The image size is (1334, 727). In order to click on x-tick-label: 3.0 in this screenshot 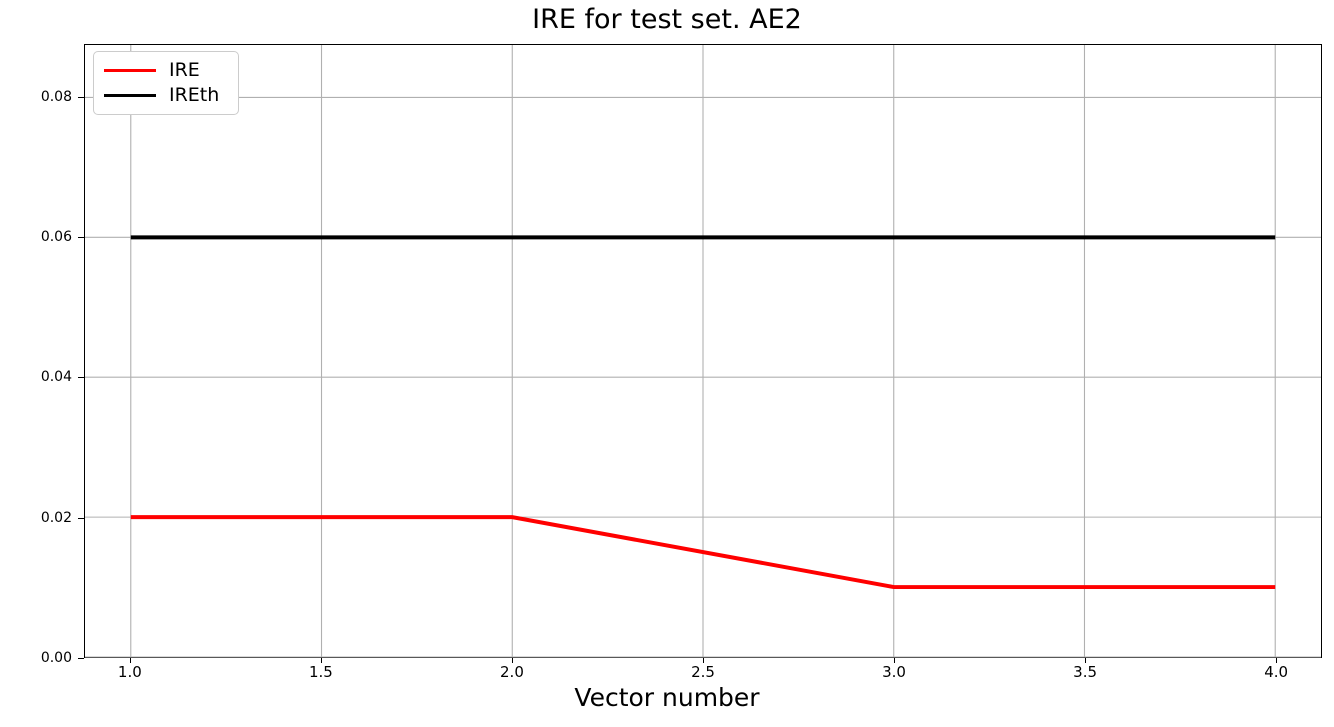, I will do `click(894, 672)`.